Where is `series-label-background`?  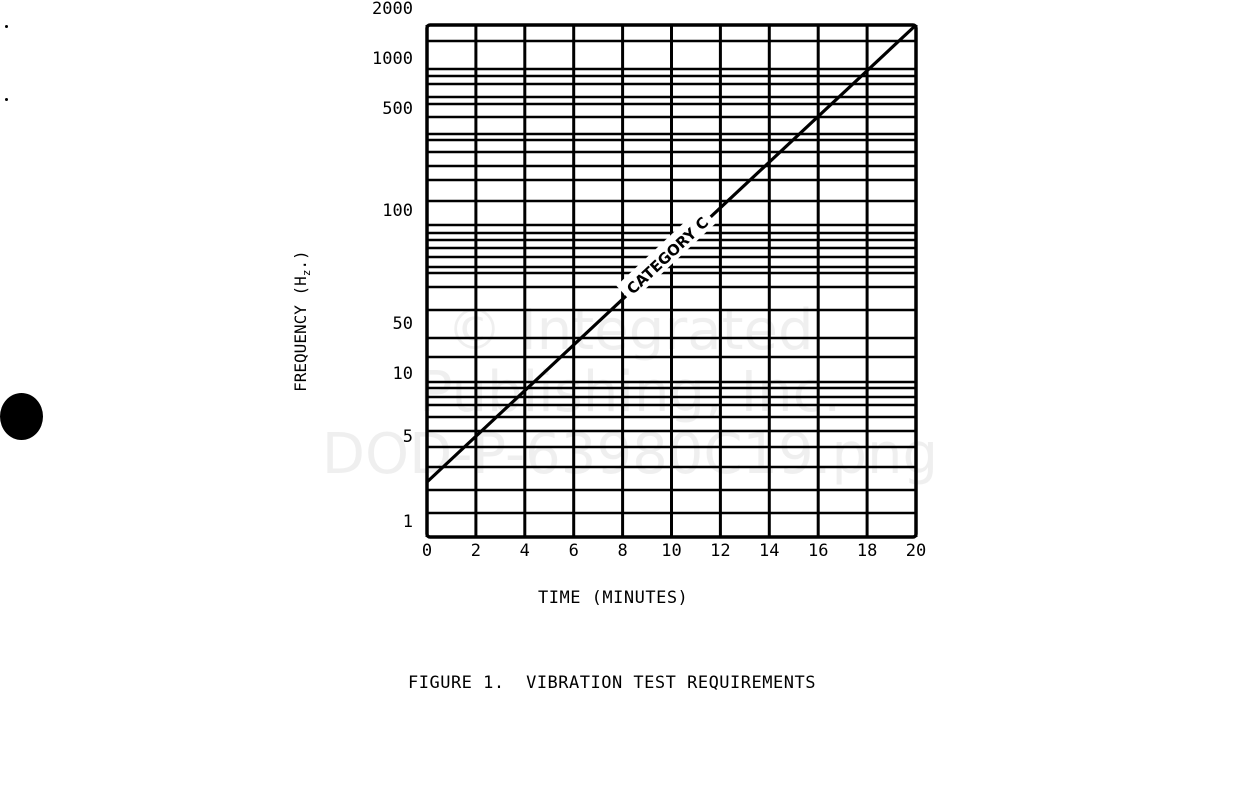
series-label-background is located at coordinates (666, 254).